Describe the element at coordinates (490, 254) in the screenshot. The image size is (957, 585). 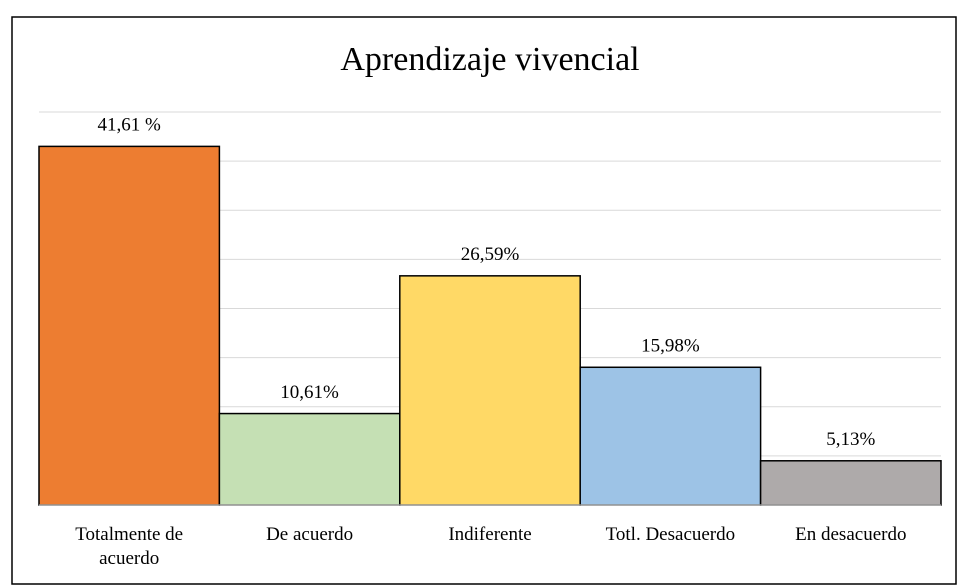
I see `data-label: 26,59%` at that location.